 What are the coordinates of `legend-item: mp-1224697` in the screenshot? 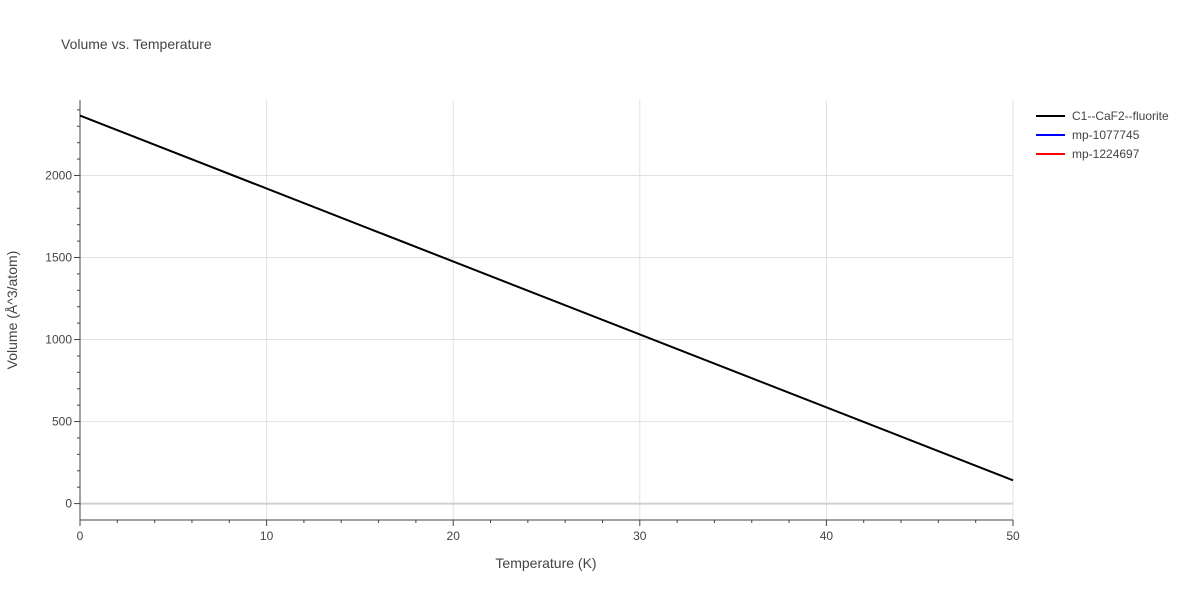 It's located at (1102, 153).